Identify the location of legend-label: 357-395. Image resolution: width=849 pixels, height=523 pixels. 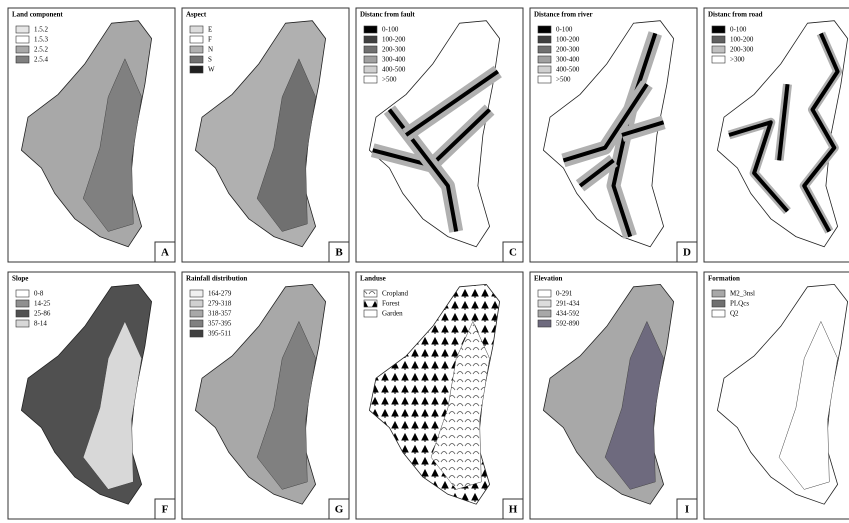
(220, 324).